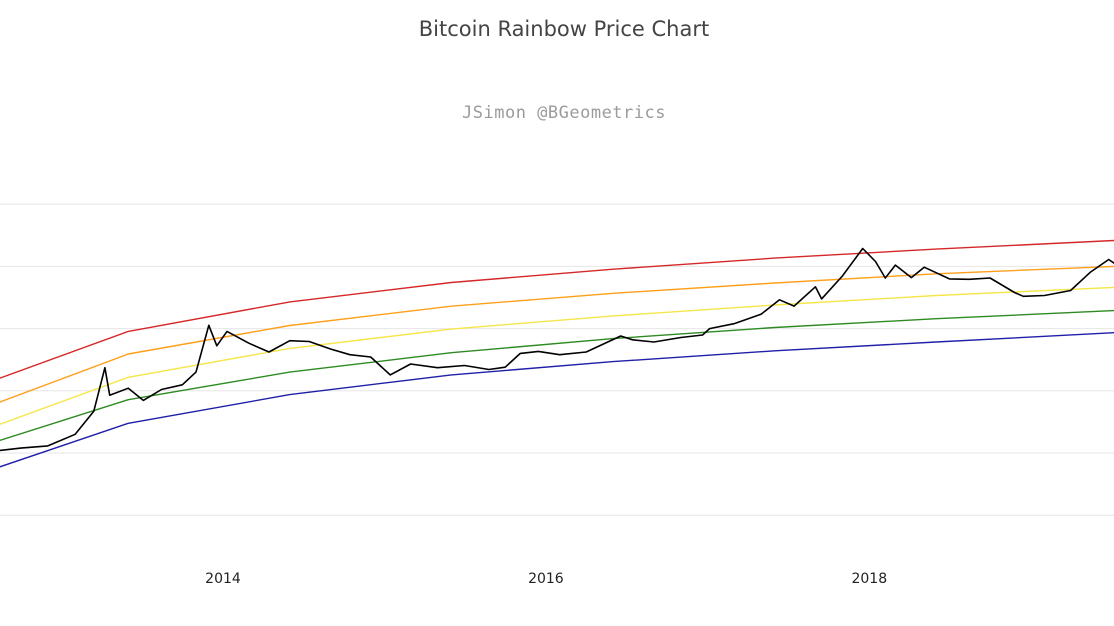 The image size is (1114, 626). I want to click on x-tick-label: 2014, so click(223, 579).